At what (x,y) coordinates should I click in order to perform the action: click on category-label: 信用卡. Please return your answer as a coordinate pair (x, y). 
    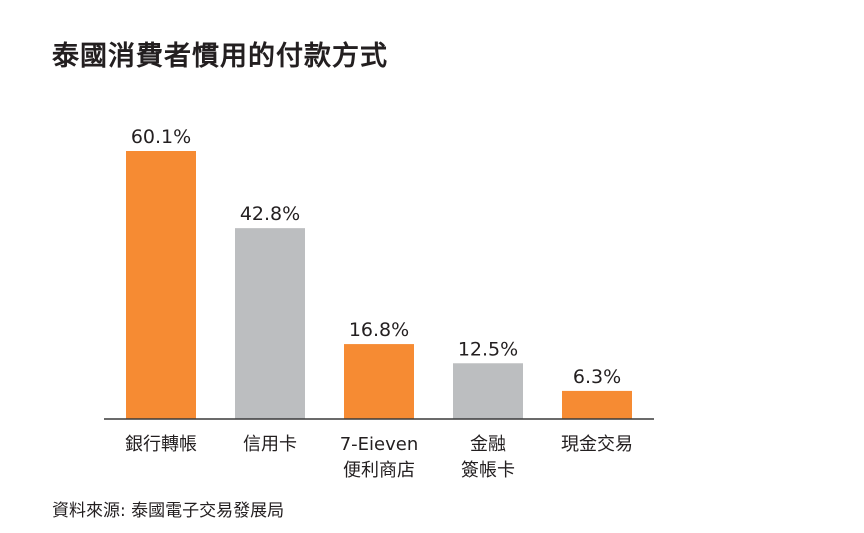
    Looking at the image, I should click on (270, 444).